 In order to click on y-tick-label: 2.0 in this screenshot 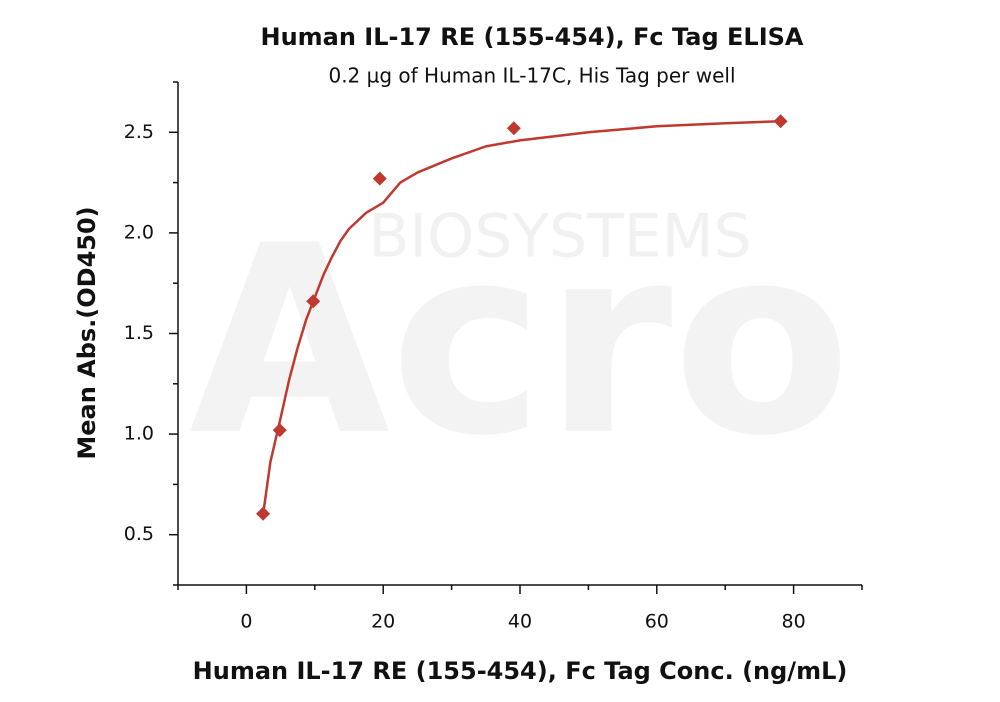, I will do `click(139, 232)`.